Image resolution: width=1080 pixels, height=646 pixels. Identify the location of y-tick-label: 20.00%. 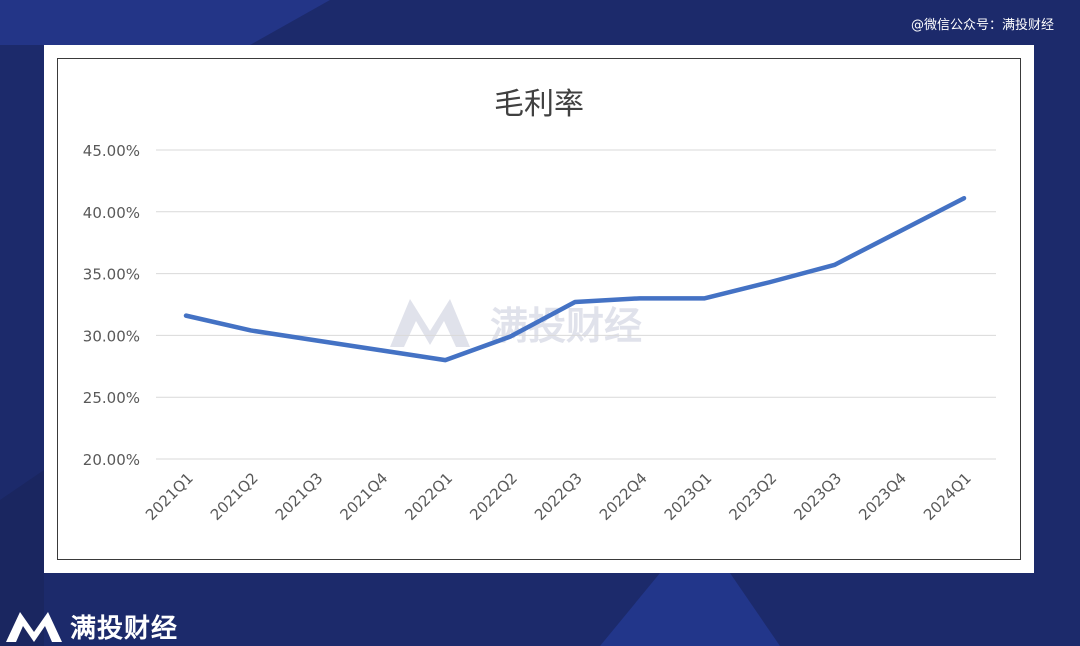
(111, 460).